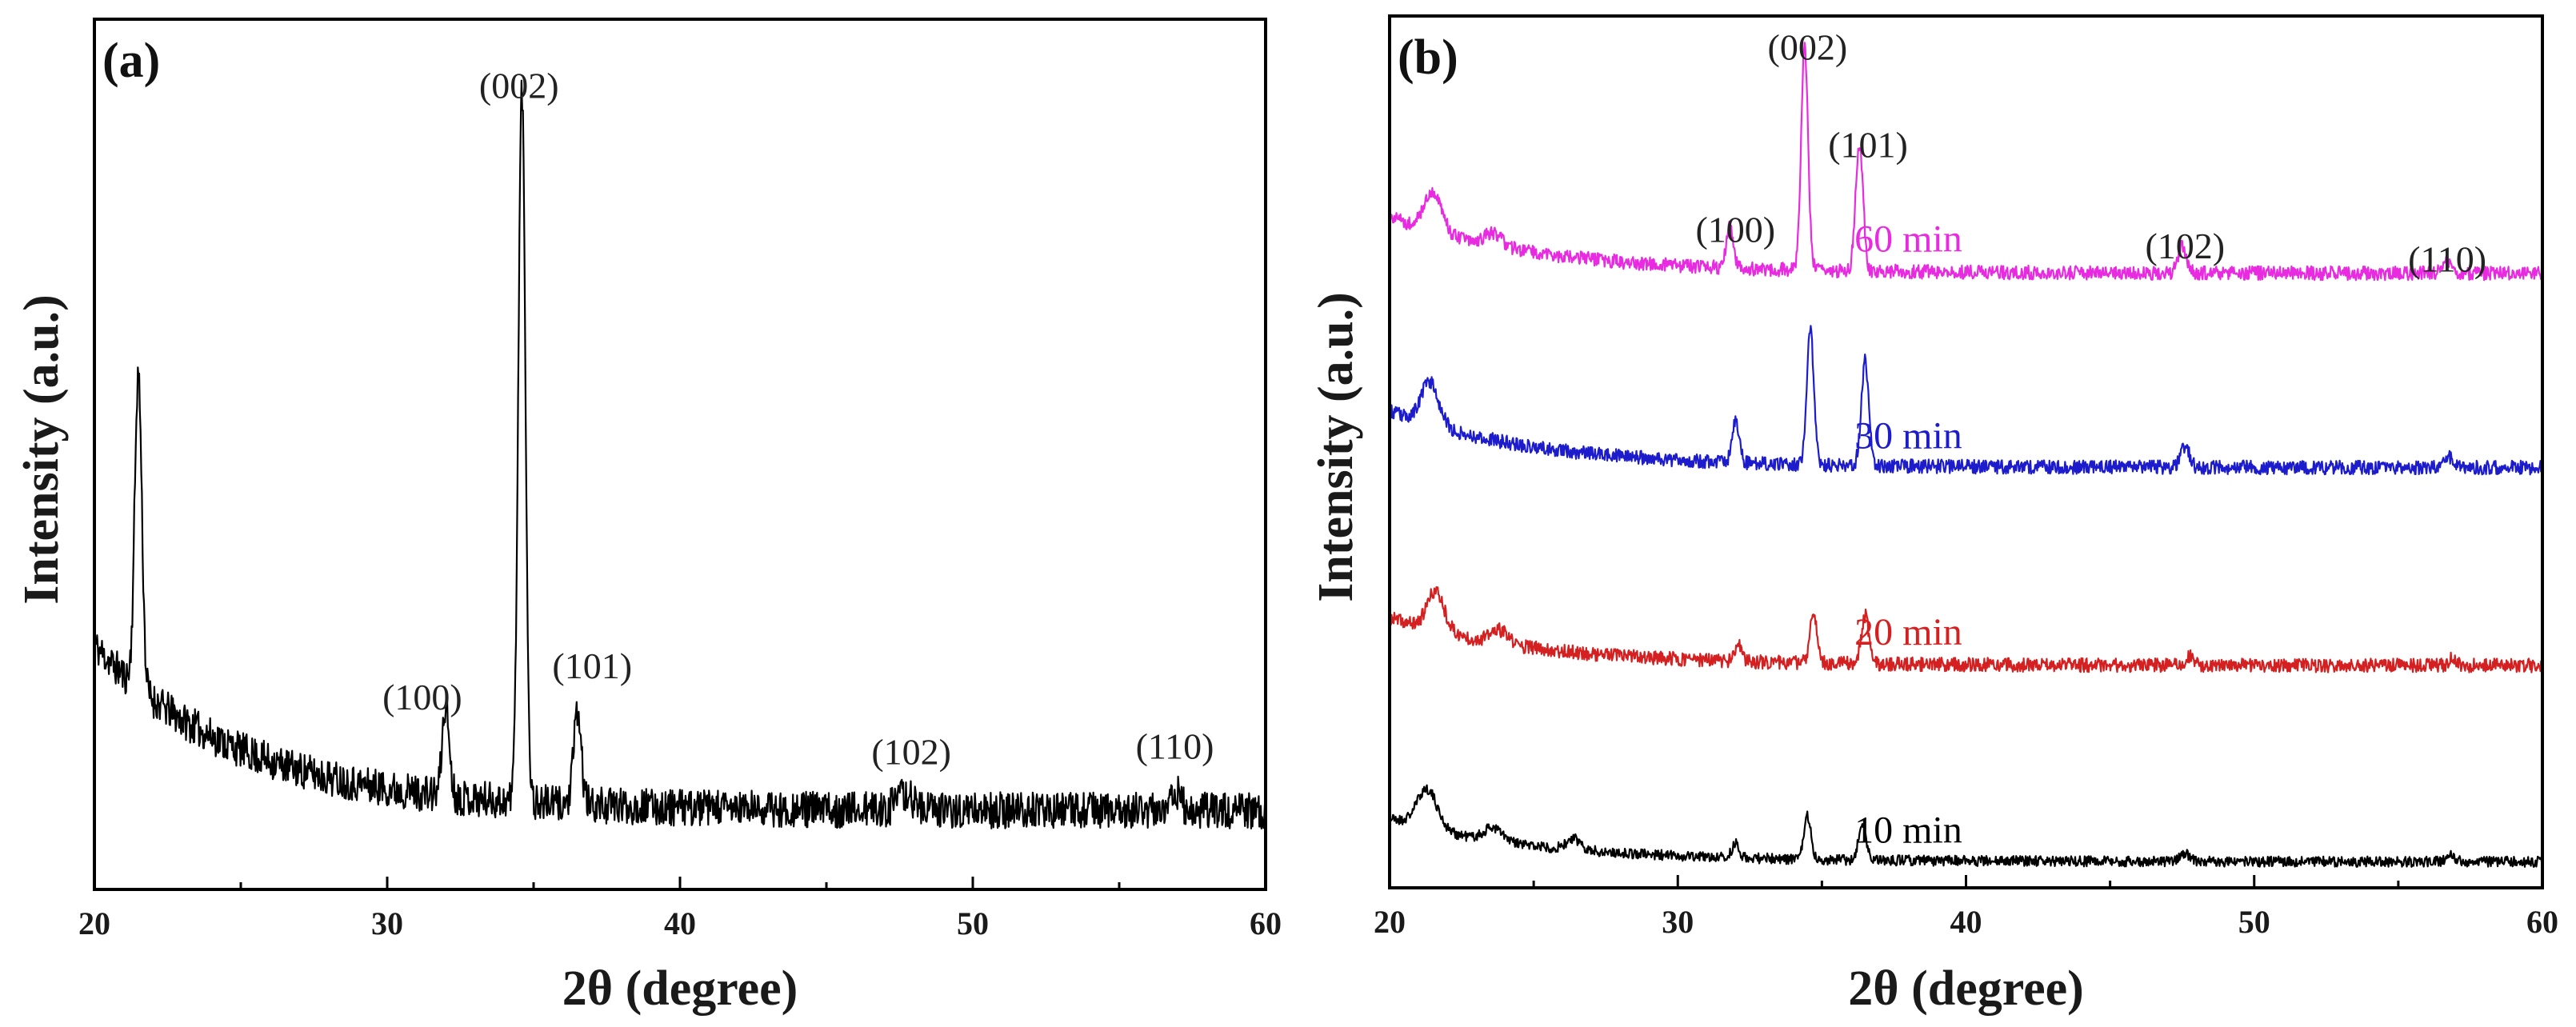  I want to click on series-label-30-min: 30 min, so click(1908, 436).